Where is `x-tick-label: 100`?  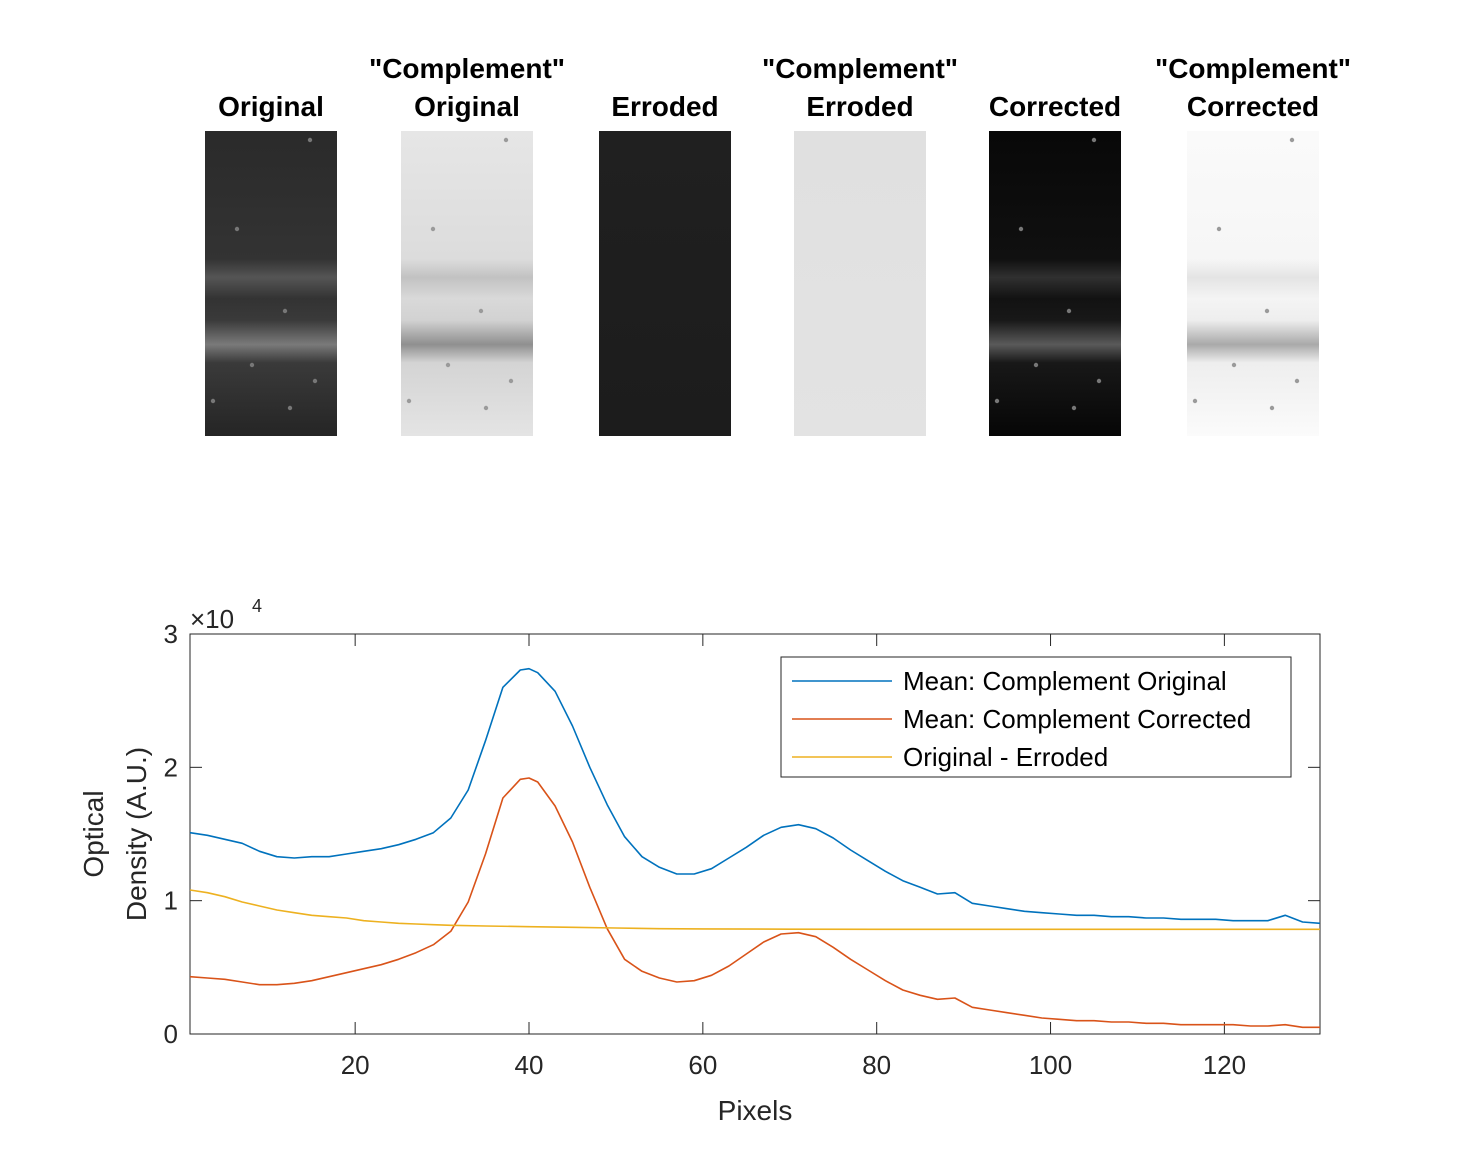
x-tick-label: 100 is located at coordinates (1050, 1065).